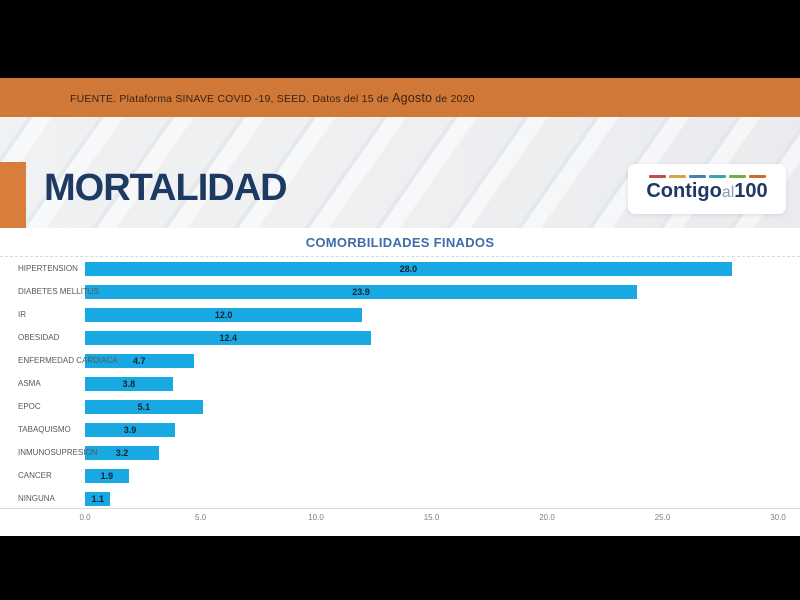  Describe the element at coordinates (400, 429) in the screenshot. I see `bar-row: TABAQUISMO 3.9` at that location.